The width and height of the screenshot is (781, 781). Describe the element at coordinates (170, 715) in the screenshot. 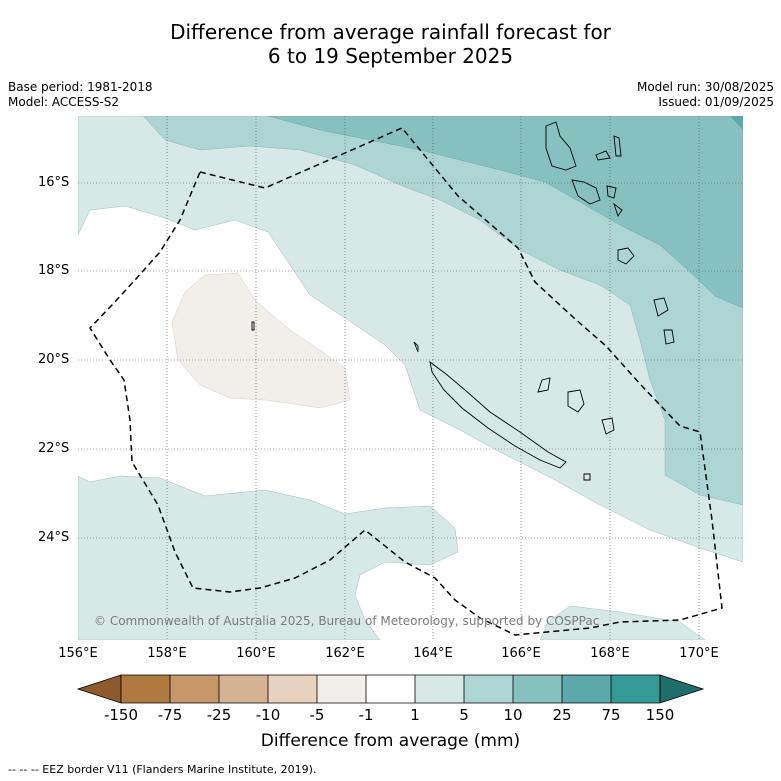

I see `colorbar-tick-label: -75` at that location.